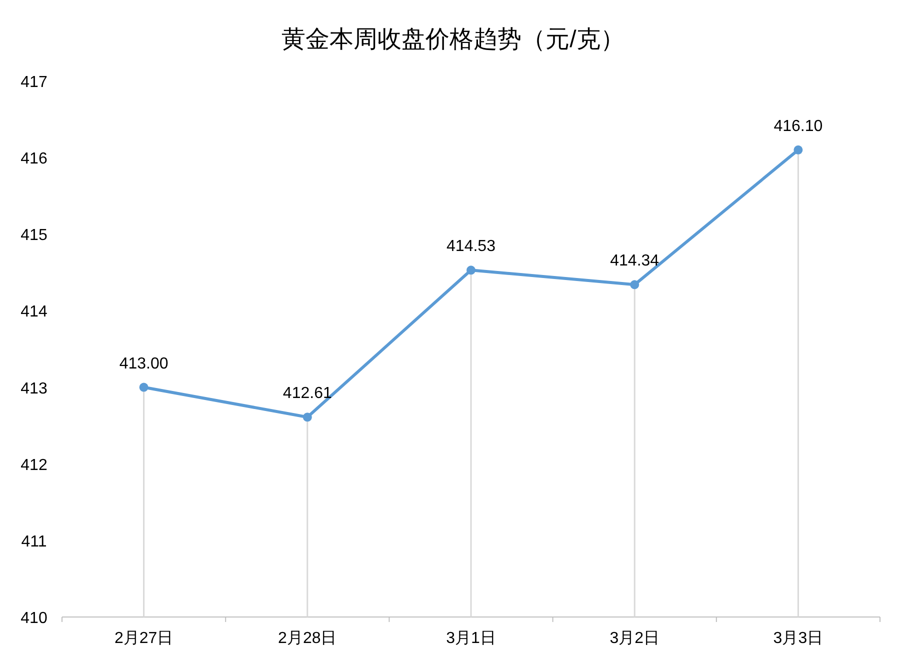 This screenshot has height=669, width=906. What do you see at coordinates (144, 638) in the screenshot?
I see `xtick: 2月27日` at bounding box center [144, 638].